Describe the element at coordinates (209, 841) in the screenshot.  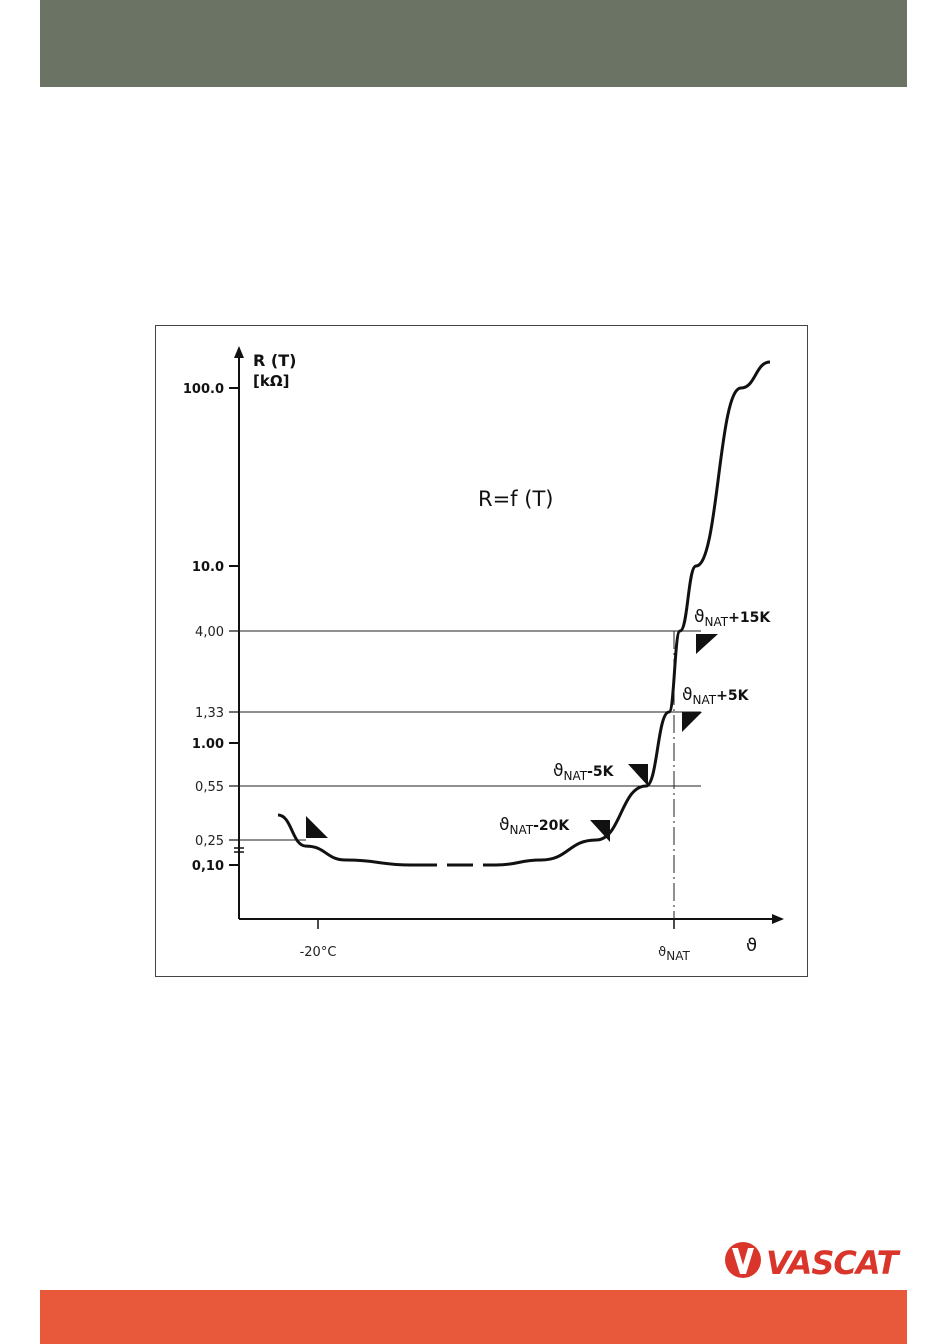
I see `y-tick-label: 0,25` at that location.